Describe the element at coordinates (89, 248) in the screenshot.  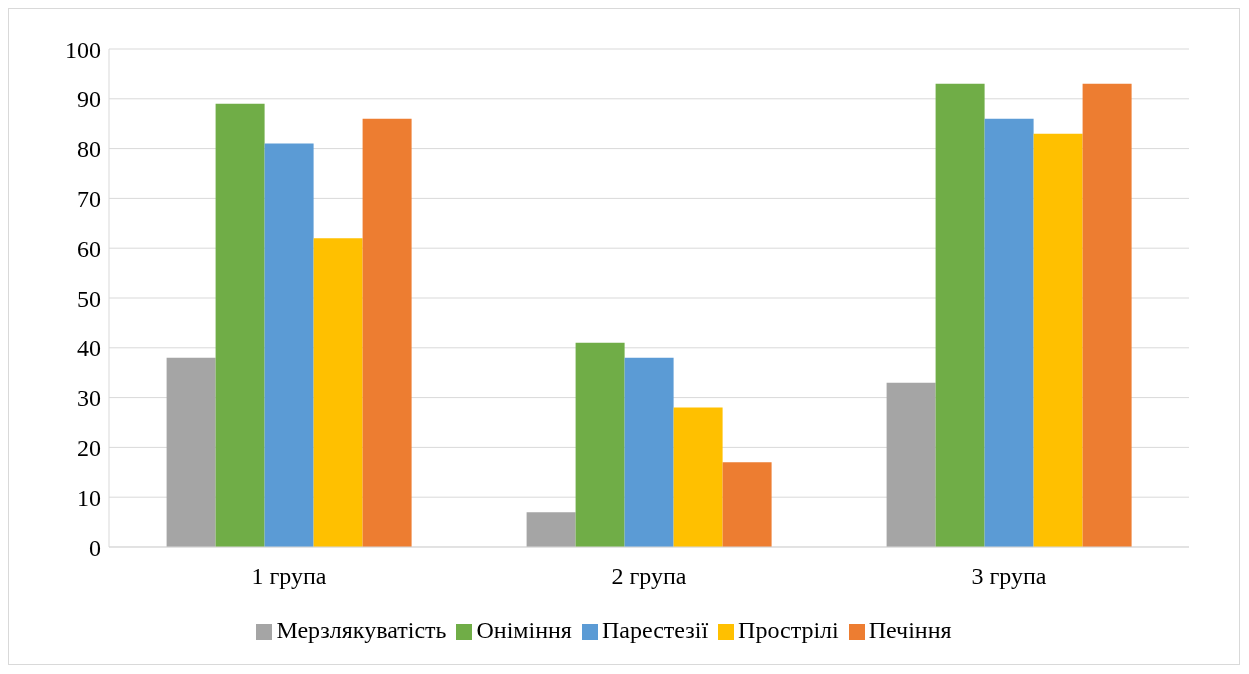
I see `y-tick-label: 60` at that location.